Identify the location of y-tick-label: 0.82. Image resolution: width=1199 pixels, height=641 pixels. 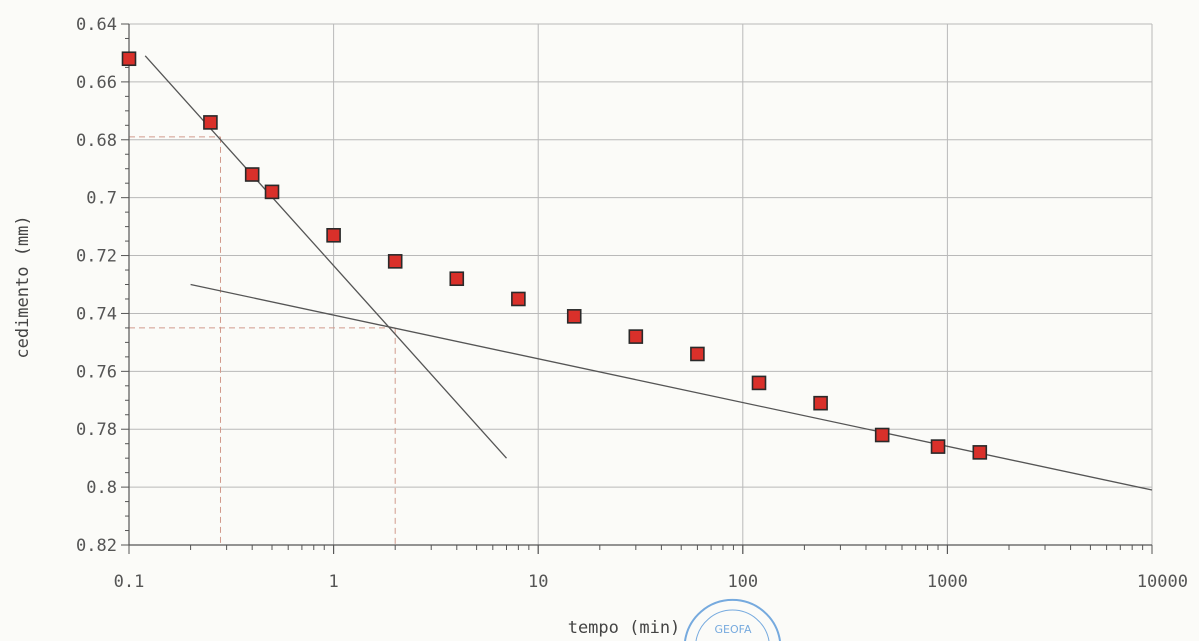
(96, 546).